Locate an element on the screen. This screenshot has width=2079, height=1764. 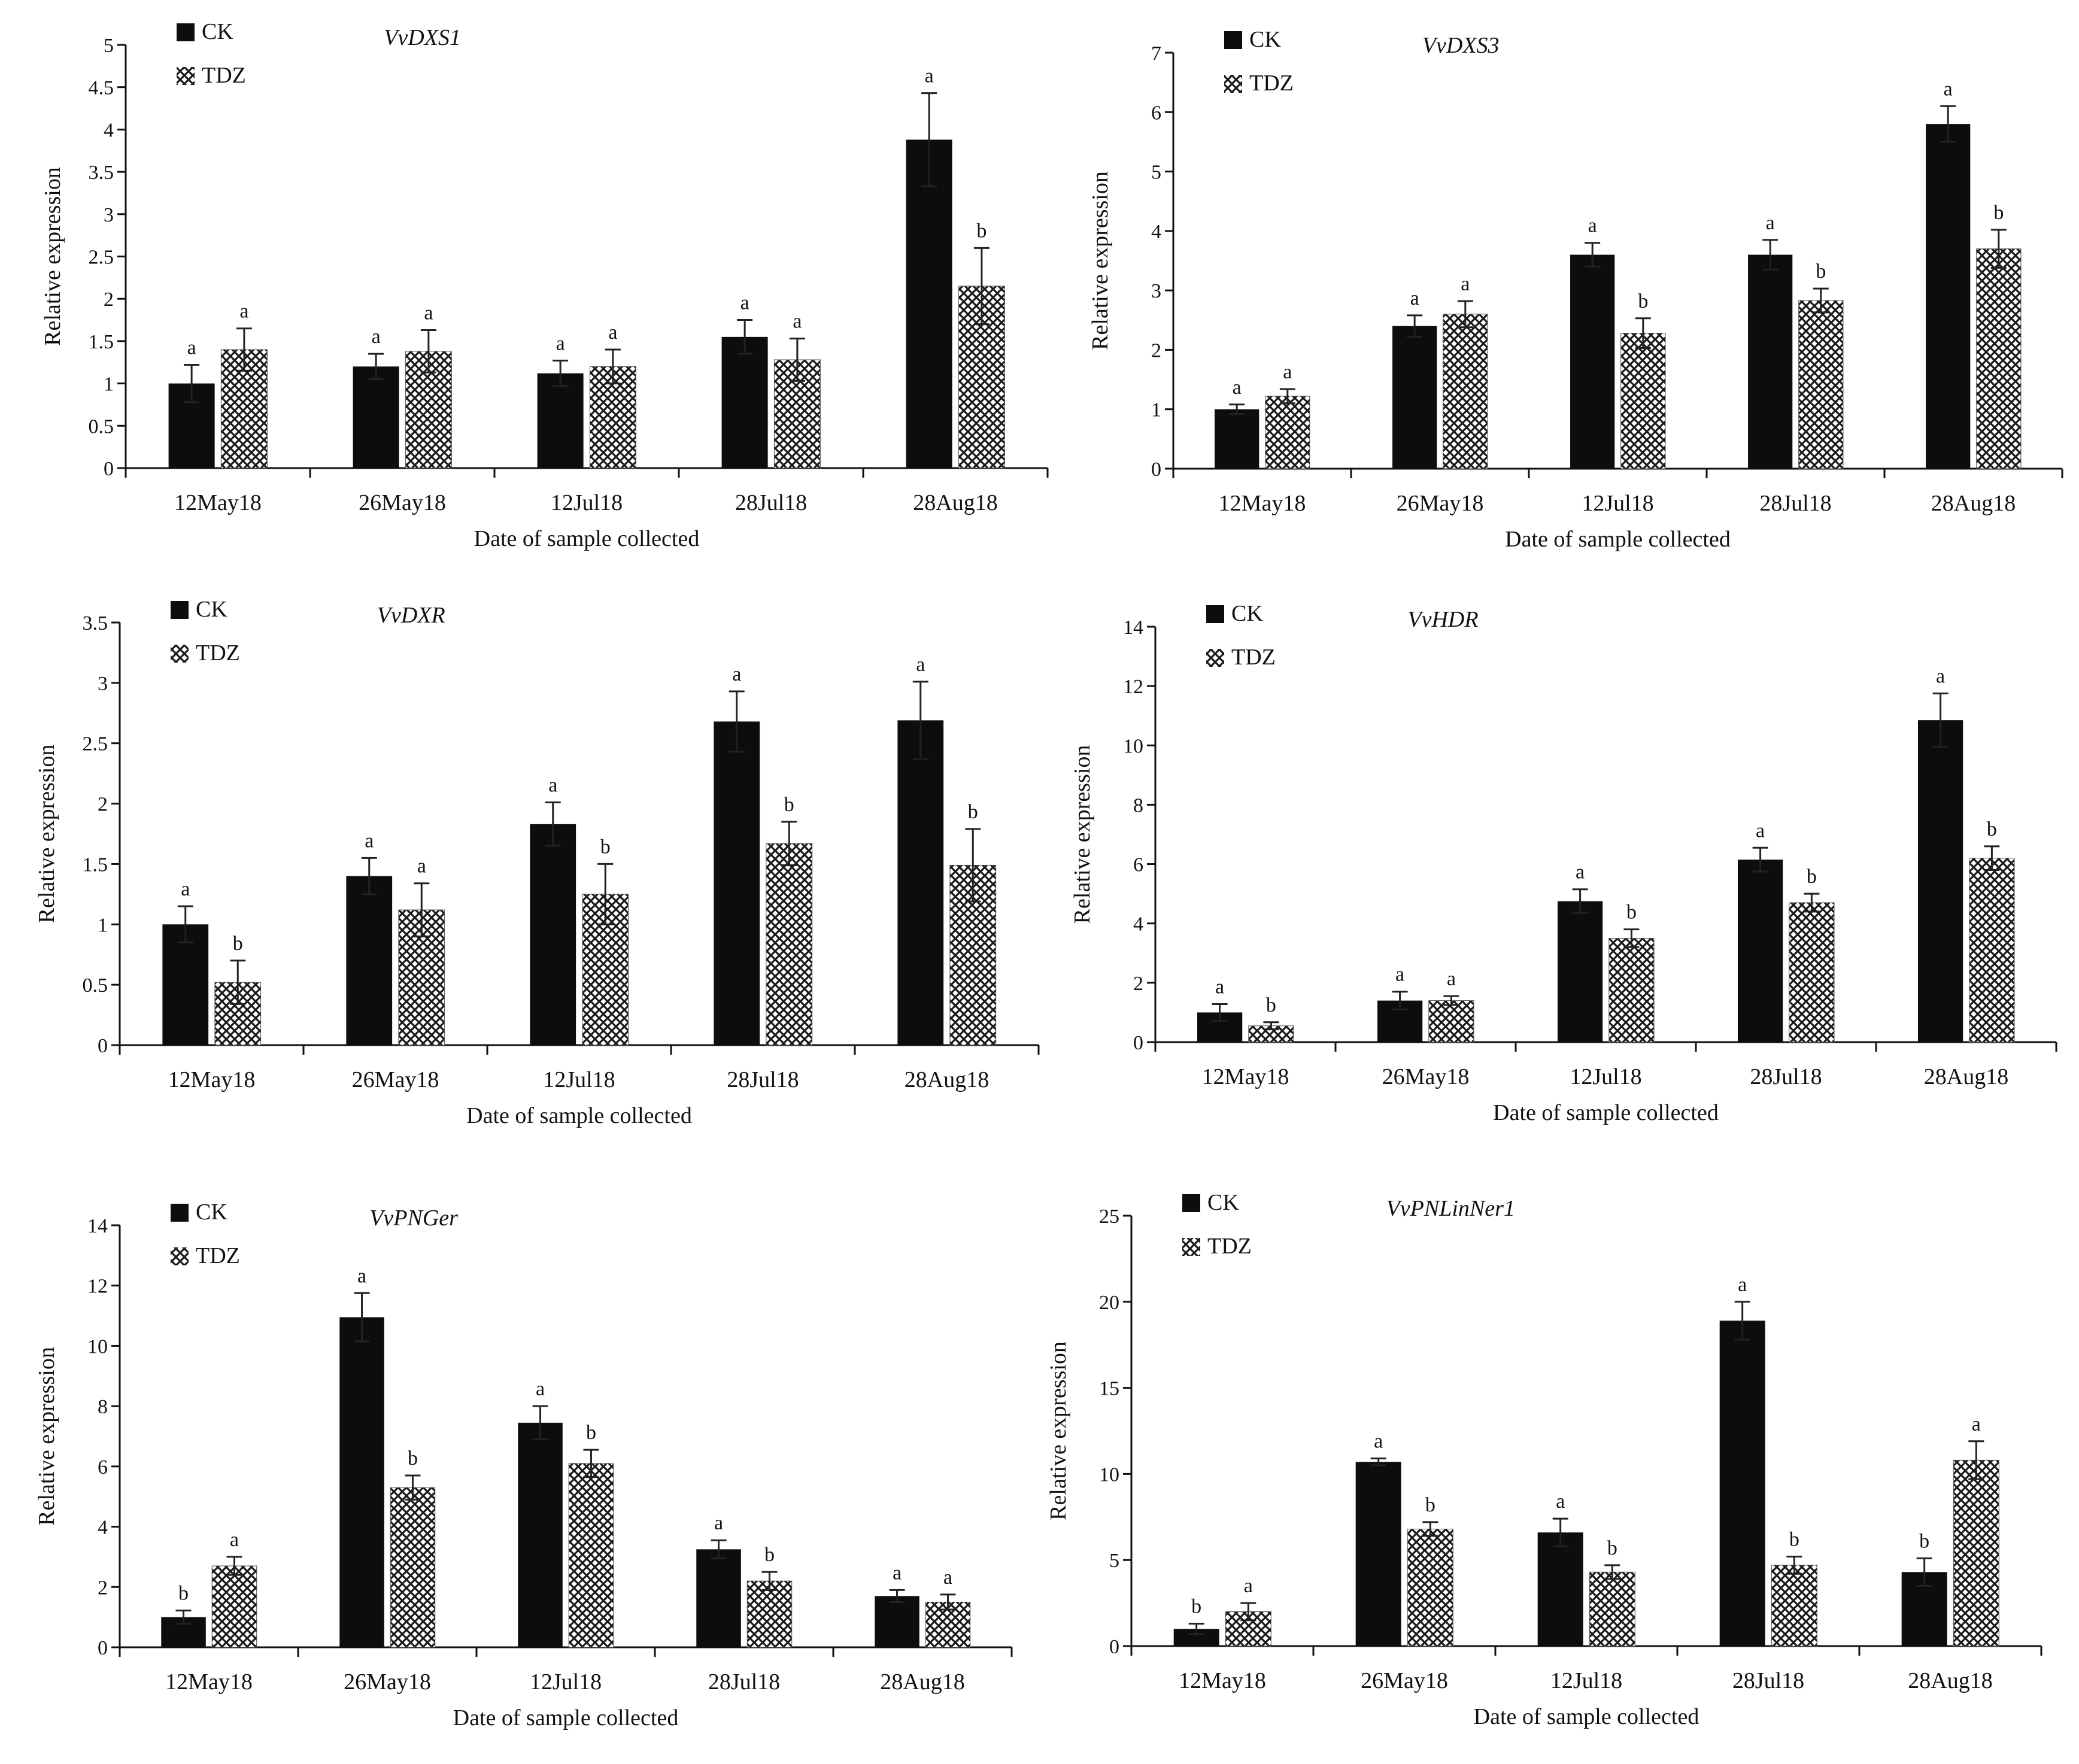
tdz-bar-28Aug18 is located at coordinates (1999, 358).